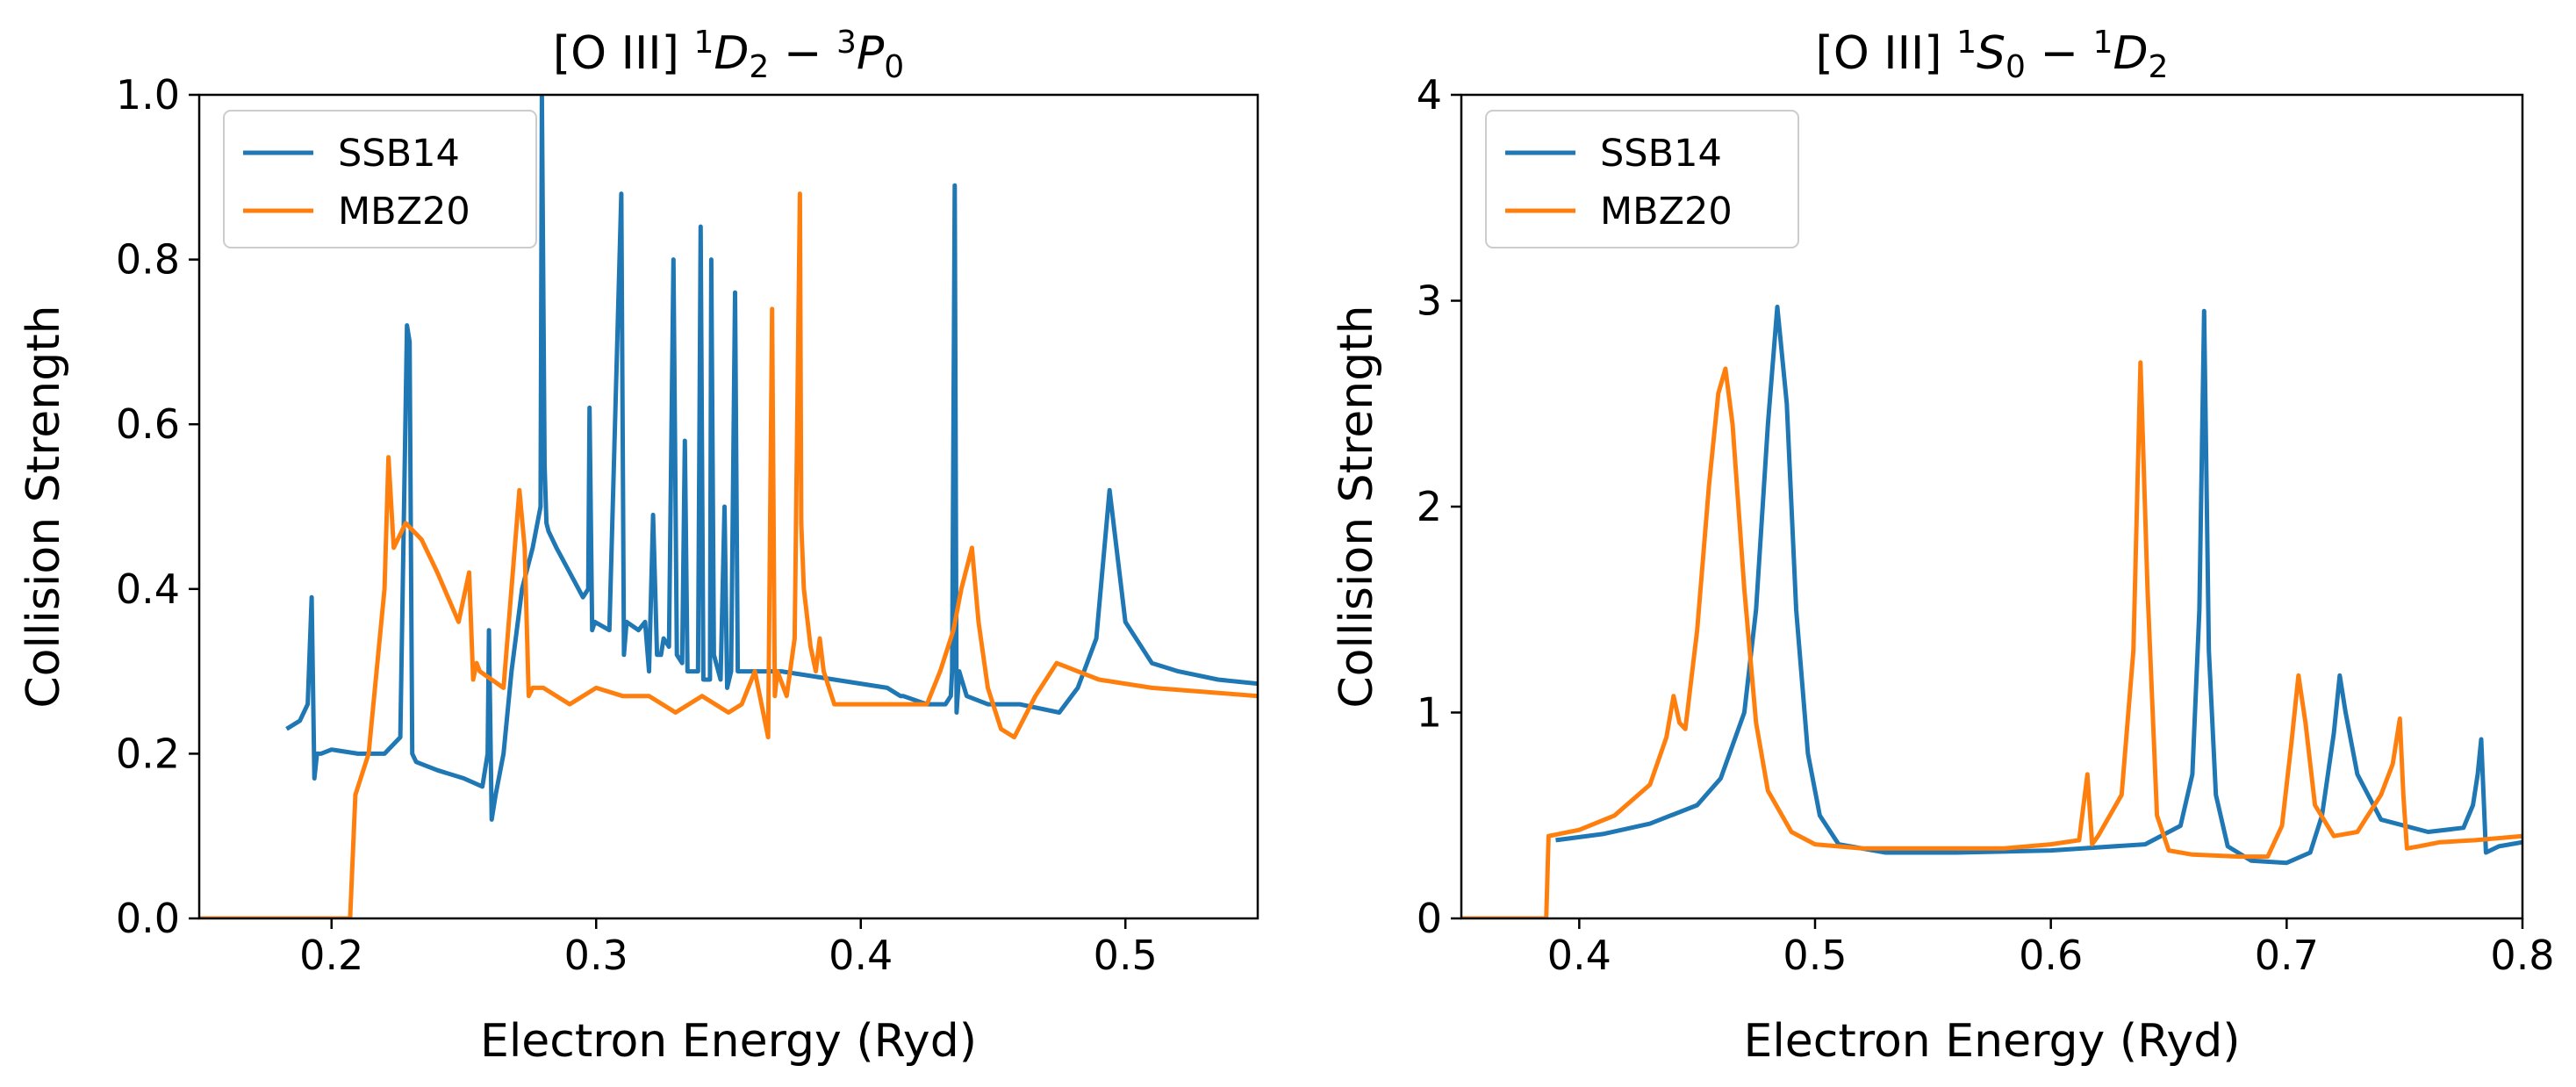 This screenshot has width=2576, height=1087. Describe the element at coordinates (1429, 95) in the screenshot. I see `y-tick-label: 4` at that location.